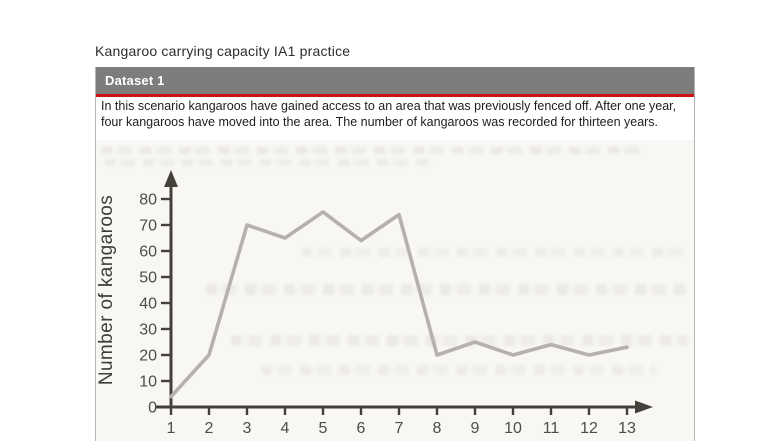  I want to click on svg-text: 11, so click(551, 428).